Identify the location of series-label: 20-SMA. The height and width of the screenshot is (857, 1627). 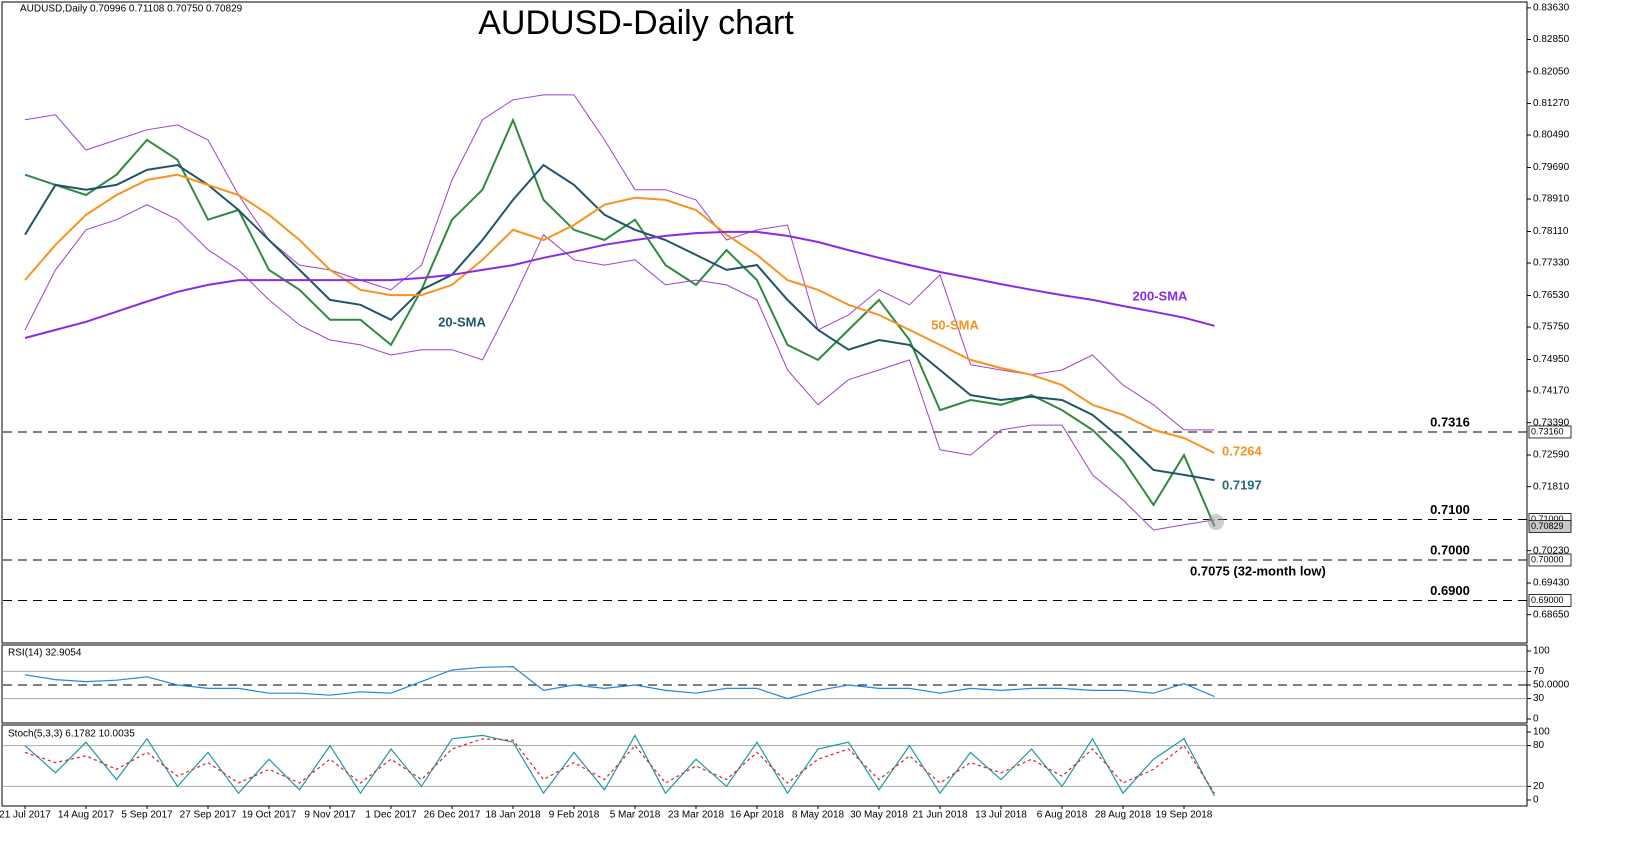
(462, 321).